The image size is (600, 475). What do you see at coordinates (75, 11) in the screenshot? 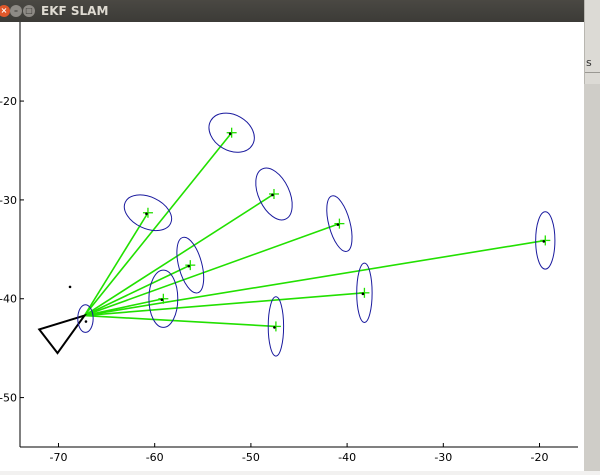
I see `window-title: EKF SLAM` at bounding box center [75, 11].